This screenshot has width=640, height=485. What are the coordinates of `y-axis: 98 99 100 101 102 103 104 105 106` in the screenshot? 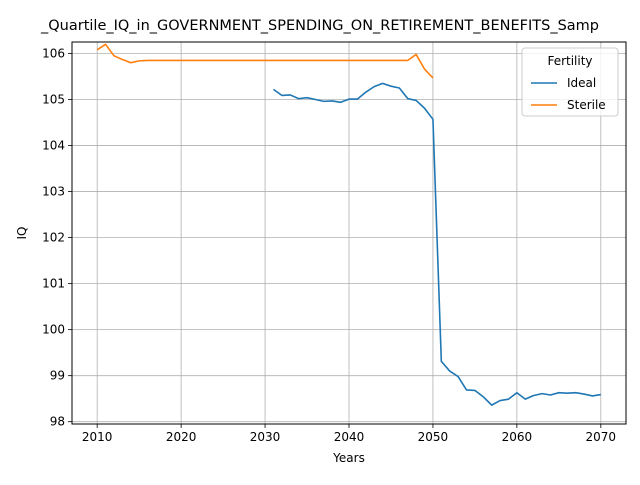 It's located at (57, 238).